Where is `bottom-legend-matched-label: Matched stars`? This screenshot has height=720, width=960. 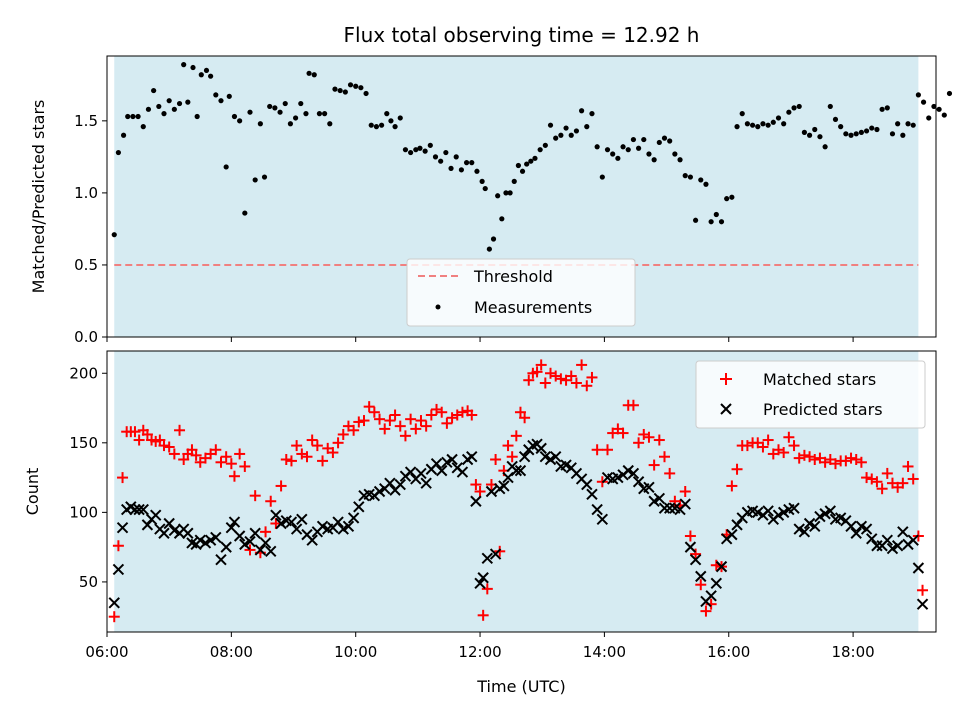 bottom-legend-matched-label: Matched stars is located at coordinates (819, 379).